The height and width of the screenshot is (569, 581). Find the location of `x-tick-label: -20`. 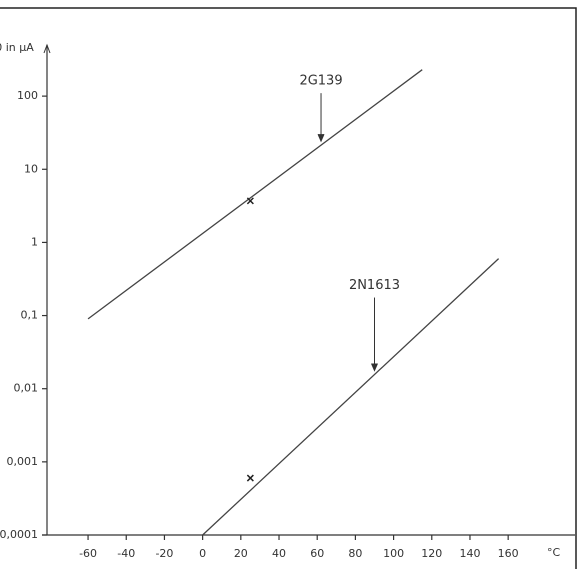

x-tick-label: -20 is located at coordinates (164, 553).